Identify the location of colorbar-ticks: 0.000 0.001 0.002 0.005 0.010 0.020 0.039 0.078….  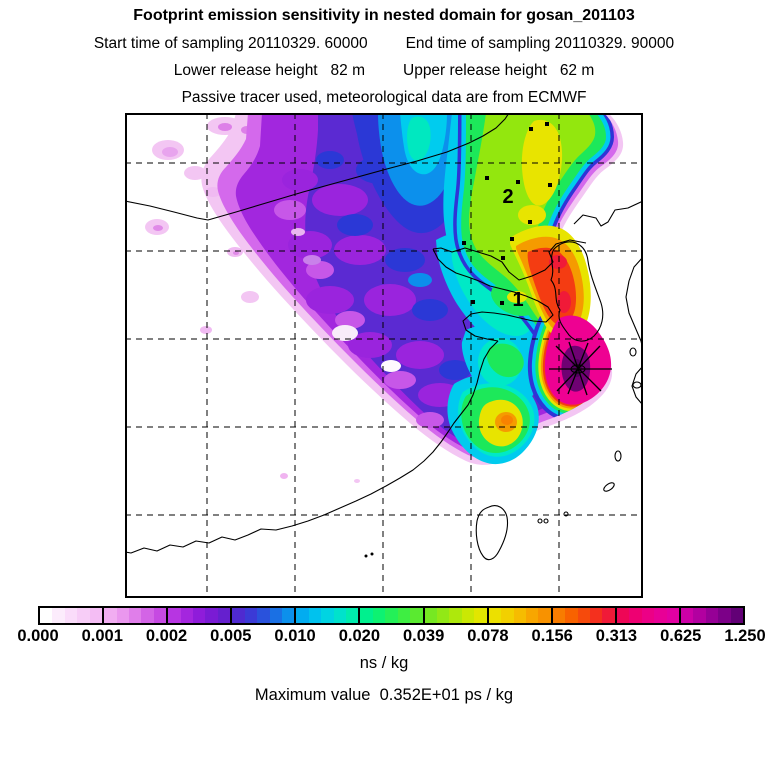
(384, 637).